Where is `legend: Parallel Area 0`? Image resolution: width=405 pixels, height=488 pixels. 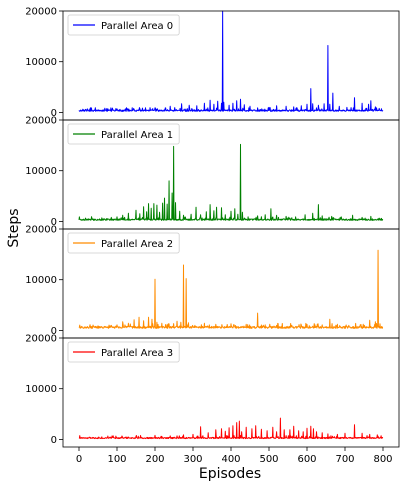 legend: Parallel Area 0 is located at coordinates (123, 25).